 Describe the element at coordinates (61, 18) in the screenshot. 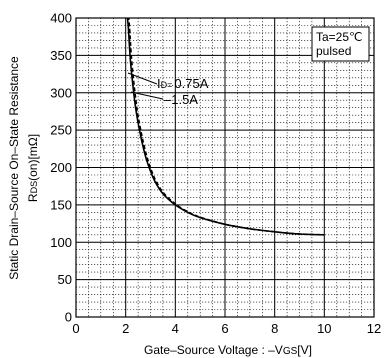

I see `y-tick-label: 400` at that location.